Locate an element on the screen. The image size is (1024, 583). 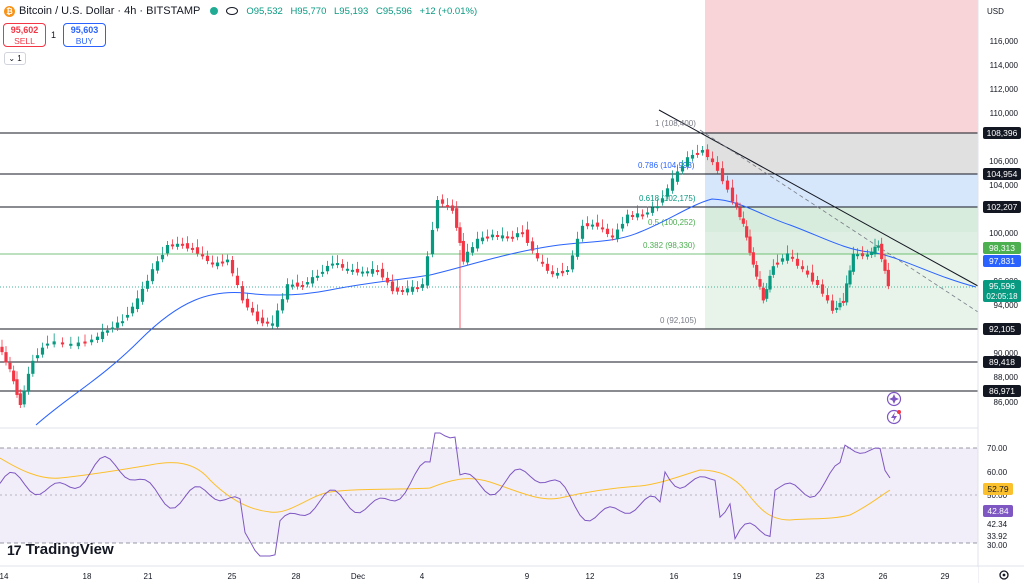
fib-label-05: 0.5 (100,252) is located at coordinates (672, 222).